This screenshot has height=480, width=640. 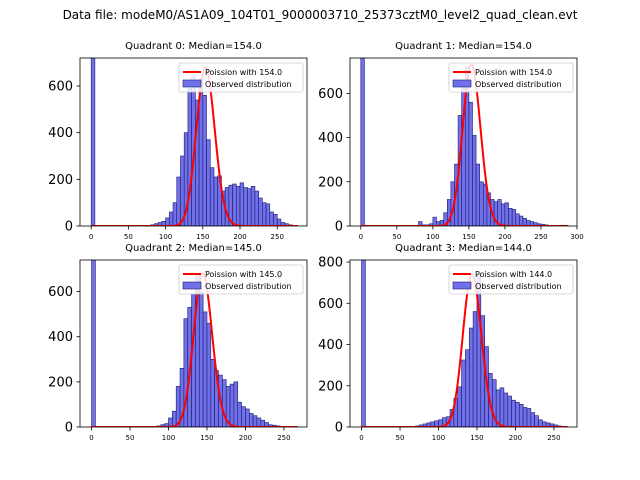 I want to click on x-tick-label: 300, so click(x=576, y=237).